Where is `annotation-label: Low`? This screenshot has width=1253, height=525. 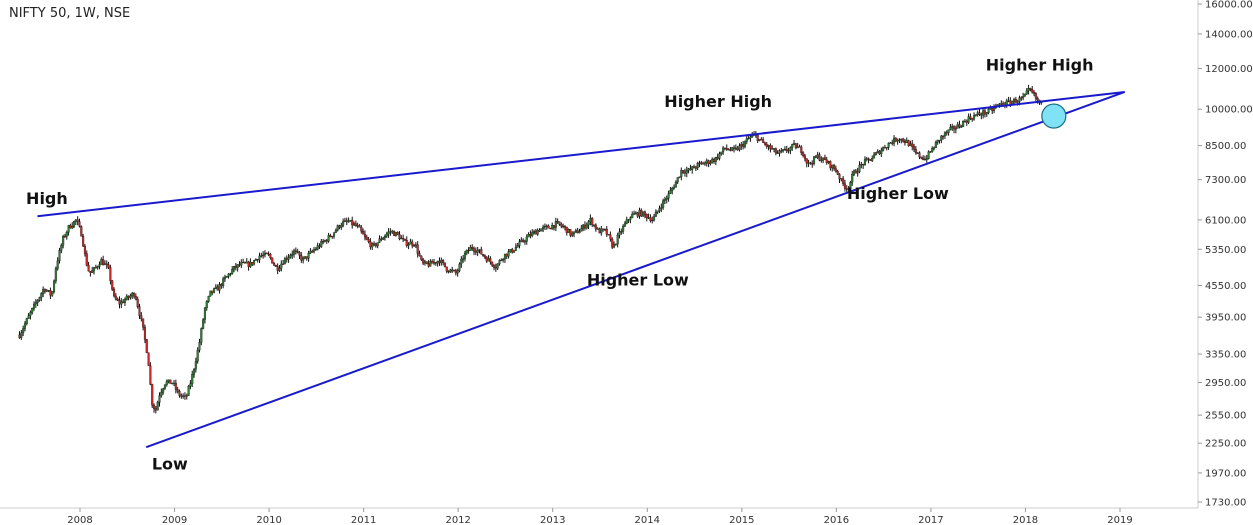 annotation-label: Low is located at coordinates (170, 464).